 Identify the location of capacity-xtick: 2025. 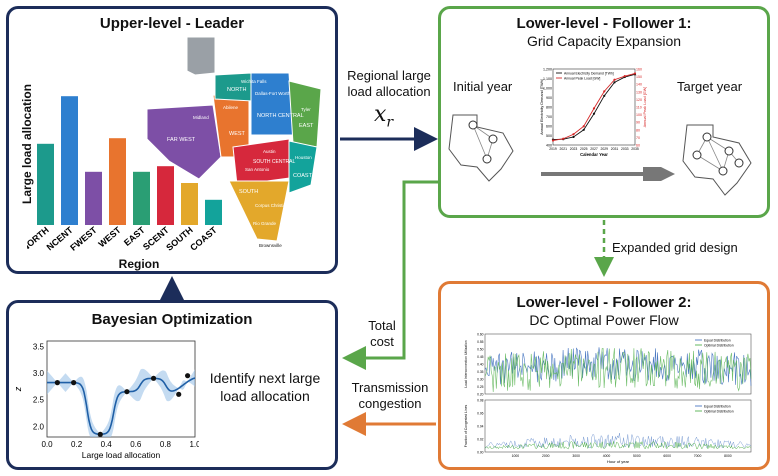
(584, 149).